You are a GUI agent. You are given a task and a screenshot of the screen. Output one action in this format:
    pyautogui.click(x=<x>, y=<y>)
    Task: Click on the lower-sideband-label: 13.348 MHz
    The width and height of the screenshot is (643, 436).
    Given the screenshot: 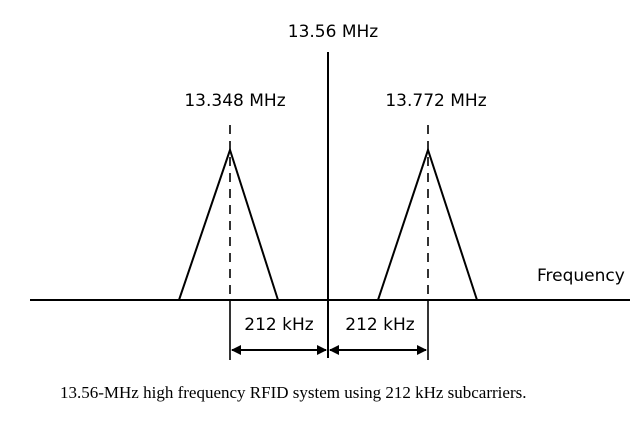 What is the action you would take?
    pyautogui.click(x=234, y=101)
    